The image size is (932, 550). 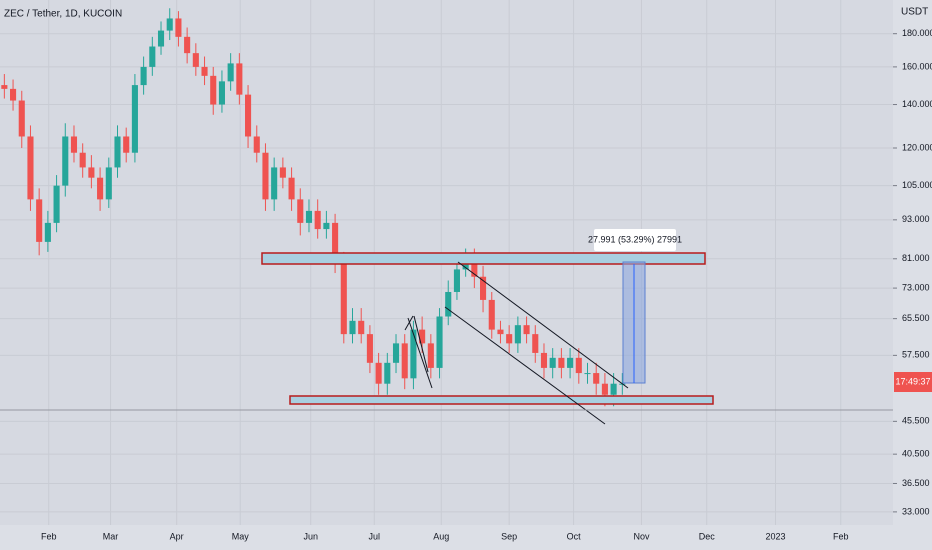 I want to click on x-tick-label: Dec, so click(x=707, y=536).